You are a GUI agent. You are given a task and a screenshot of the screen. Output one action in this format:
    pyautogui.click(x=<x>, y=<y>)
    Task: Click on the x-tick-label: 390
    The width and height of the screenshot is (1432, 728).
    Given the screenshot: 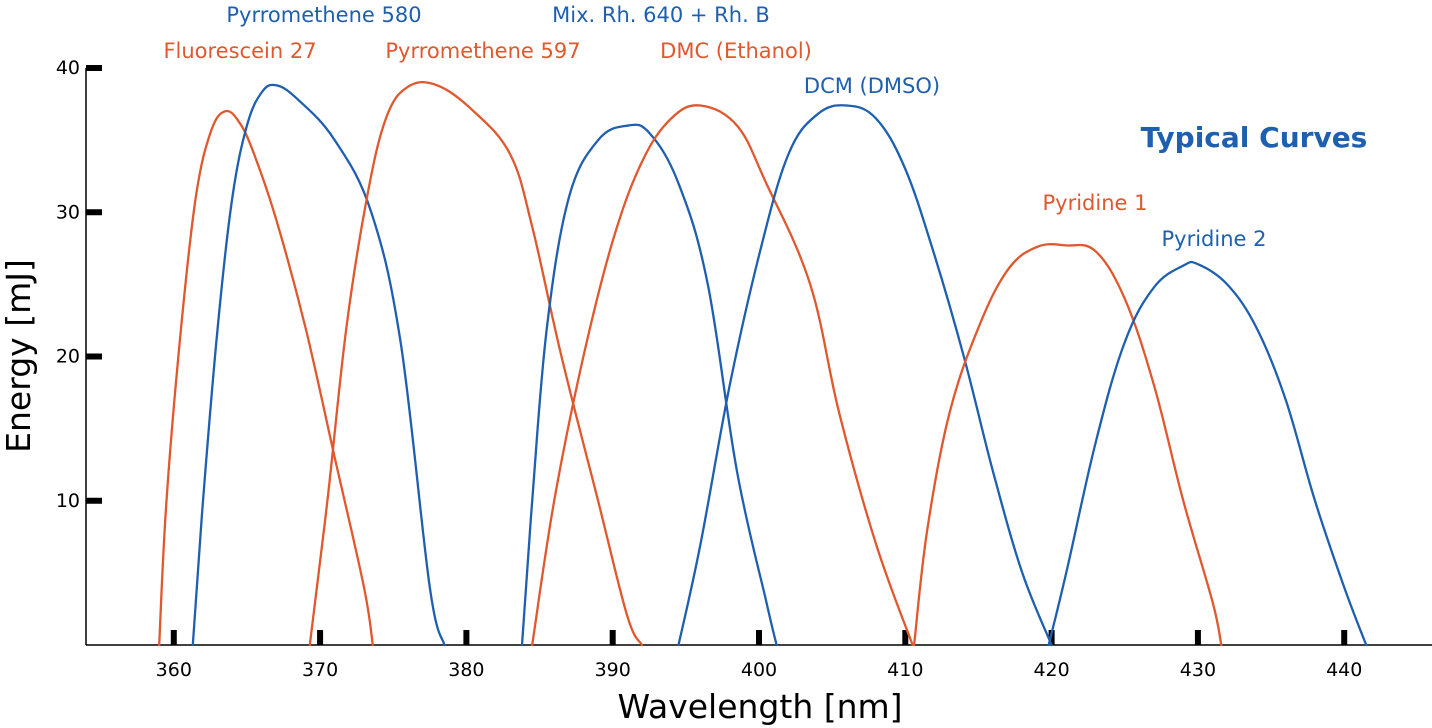 What is the action you would take?
    pyautogui.click(x=613, y=670)
    